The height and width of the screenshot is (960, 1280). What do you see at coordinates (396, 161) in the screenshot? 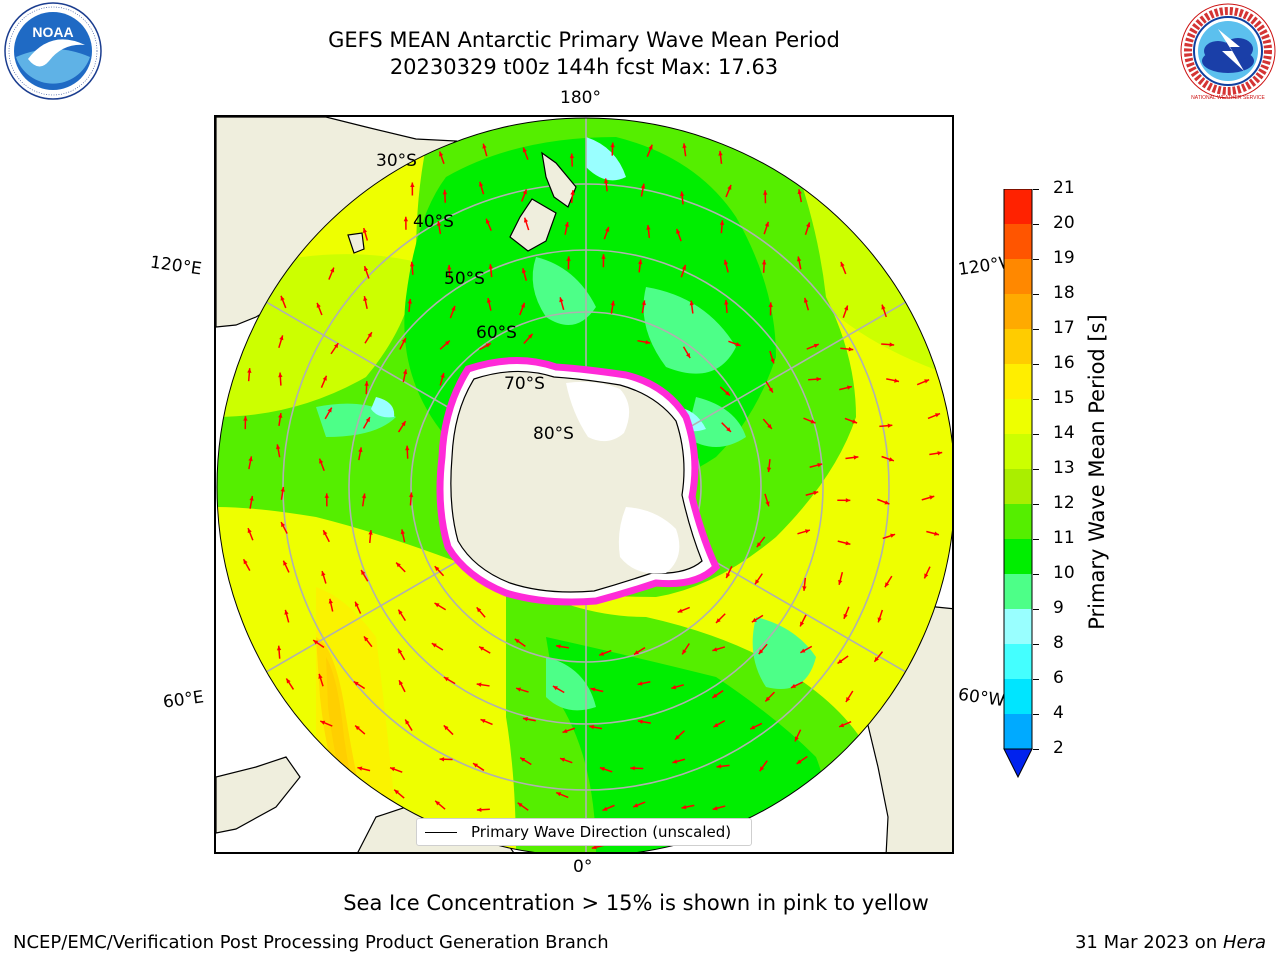
I see `lat-label-30s: 30°S` at bounding box center [396, 161].